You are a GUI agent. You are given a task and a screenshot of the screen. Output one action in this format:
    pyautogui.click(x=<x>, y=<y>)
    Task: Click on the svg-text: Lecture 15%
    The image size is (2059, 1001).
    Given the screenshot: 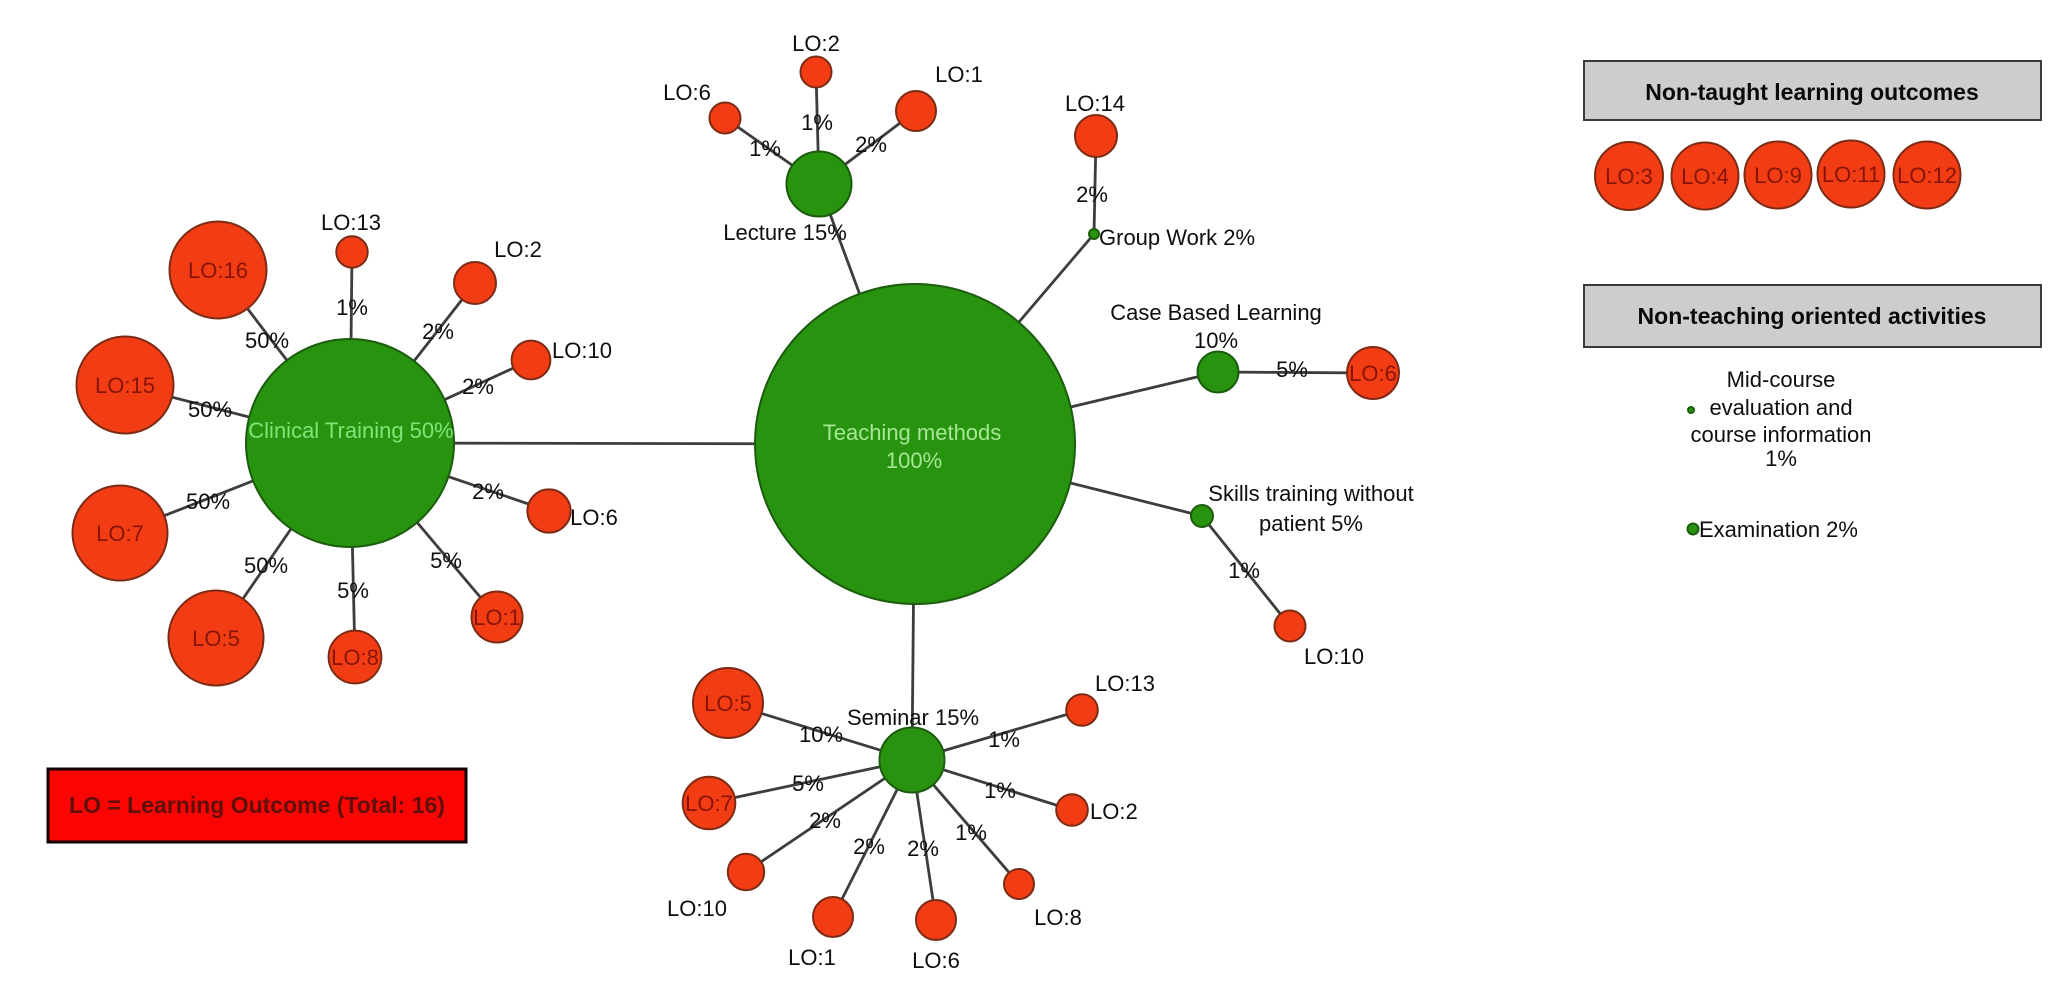 What is the action you would take?
    pyautogui.click(x=785, y=232)
    